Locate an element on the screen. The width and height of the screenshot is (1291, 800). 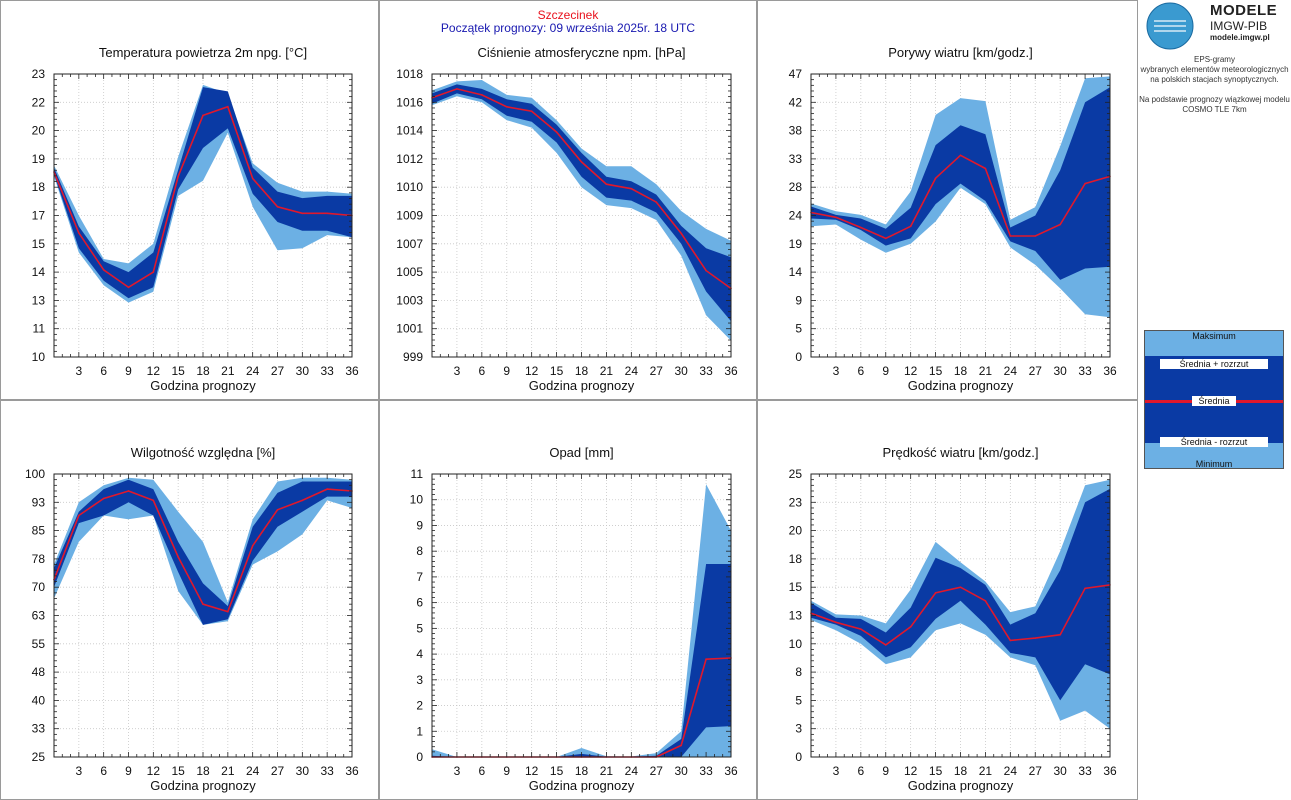
legend-mean-label: Średnia is located at coordinates (1214, 401).